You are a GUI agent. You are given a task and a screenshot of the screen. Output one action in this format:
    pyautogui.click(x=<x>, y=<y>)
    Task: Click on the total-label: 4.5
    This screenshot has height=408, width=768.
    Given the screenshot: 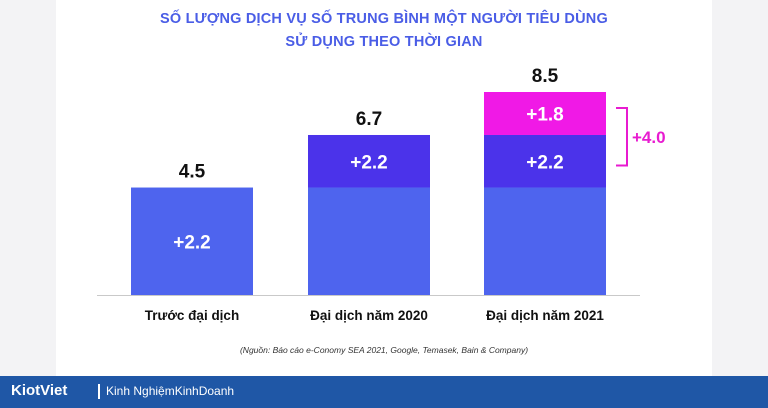 What is the action you would take?
    pyautogui.click(x=192, y=172)
    